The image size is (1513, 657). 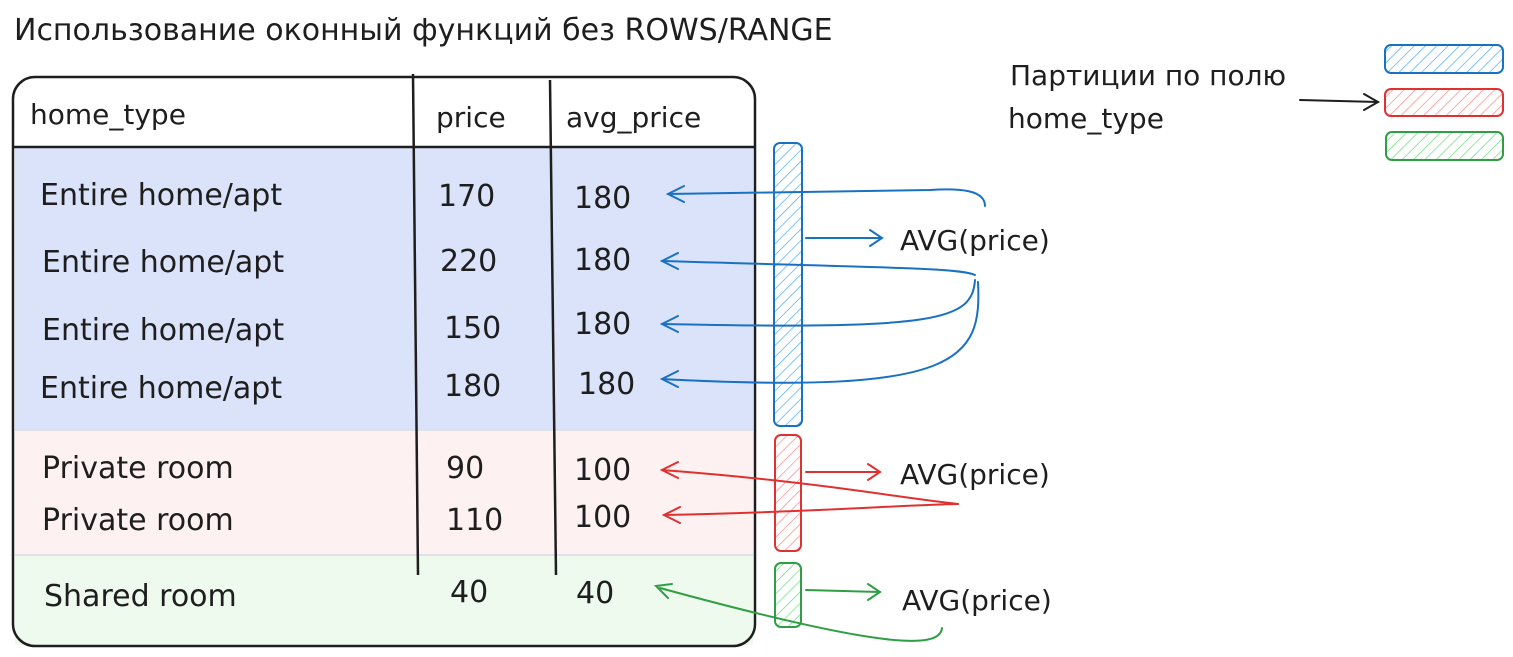 What do you see at coordinates (140, 596) in the screenshot?
I see `home-type-cell: Shared room` at bounding box center [140, 596].